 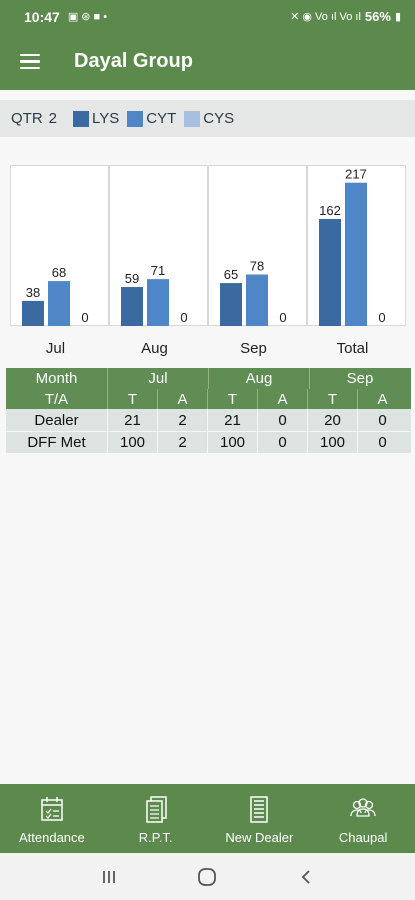 What do you see at coordinates (356, 254) in the screenshot?
I see `bar-cyt-total` at bounding box center [356, 254].